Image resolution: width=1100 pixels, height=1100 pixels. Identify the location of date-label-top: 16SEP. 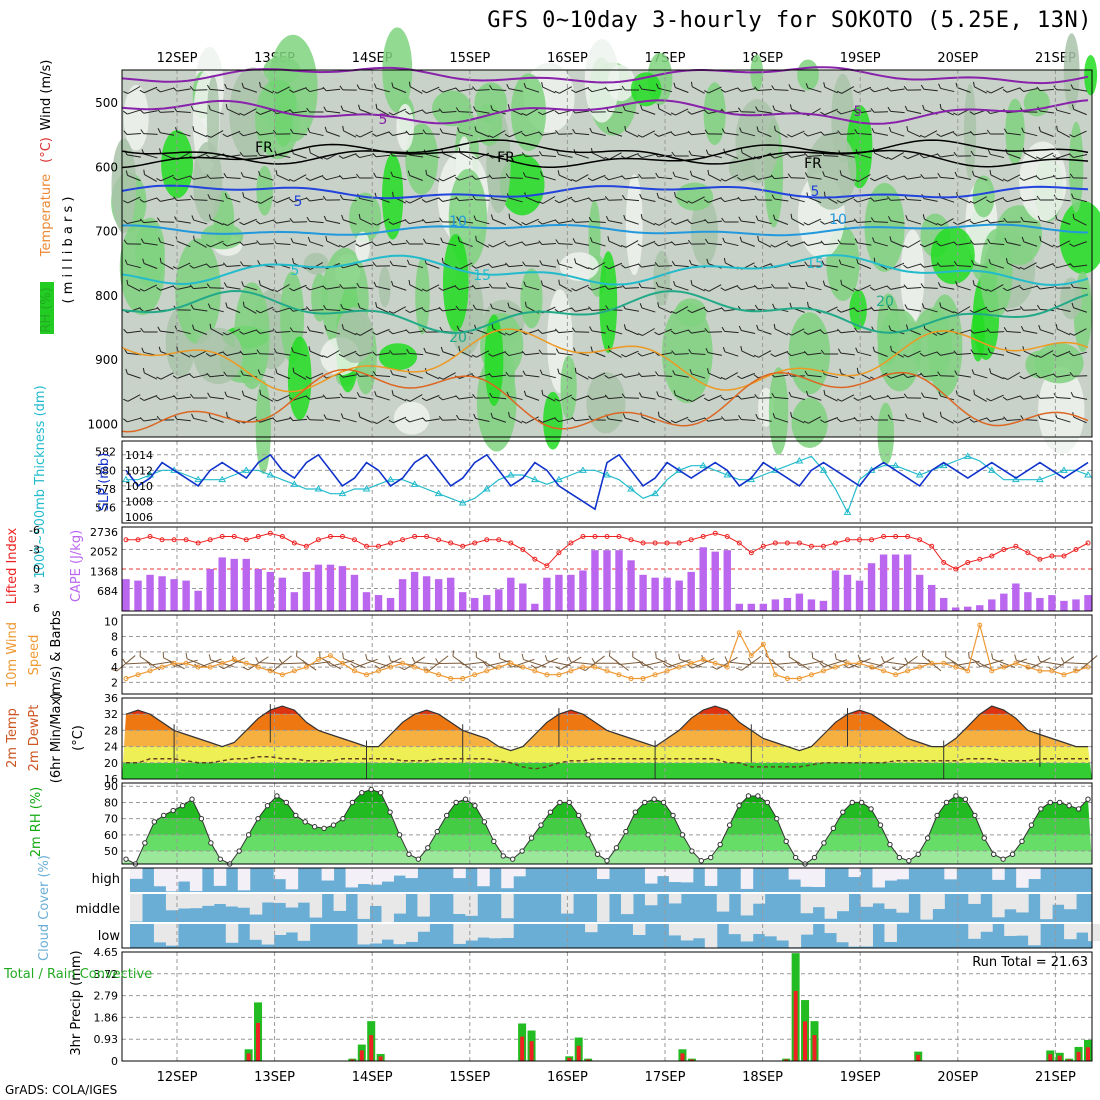
(567, 58).